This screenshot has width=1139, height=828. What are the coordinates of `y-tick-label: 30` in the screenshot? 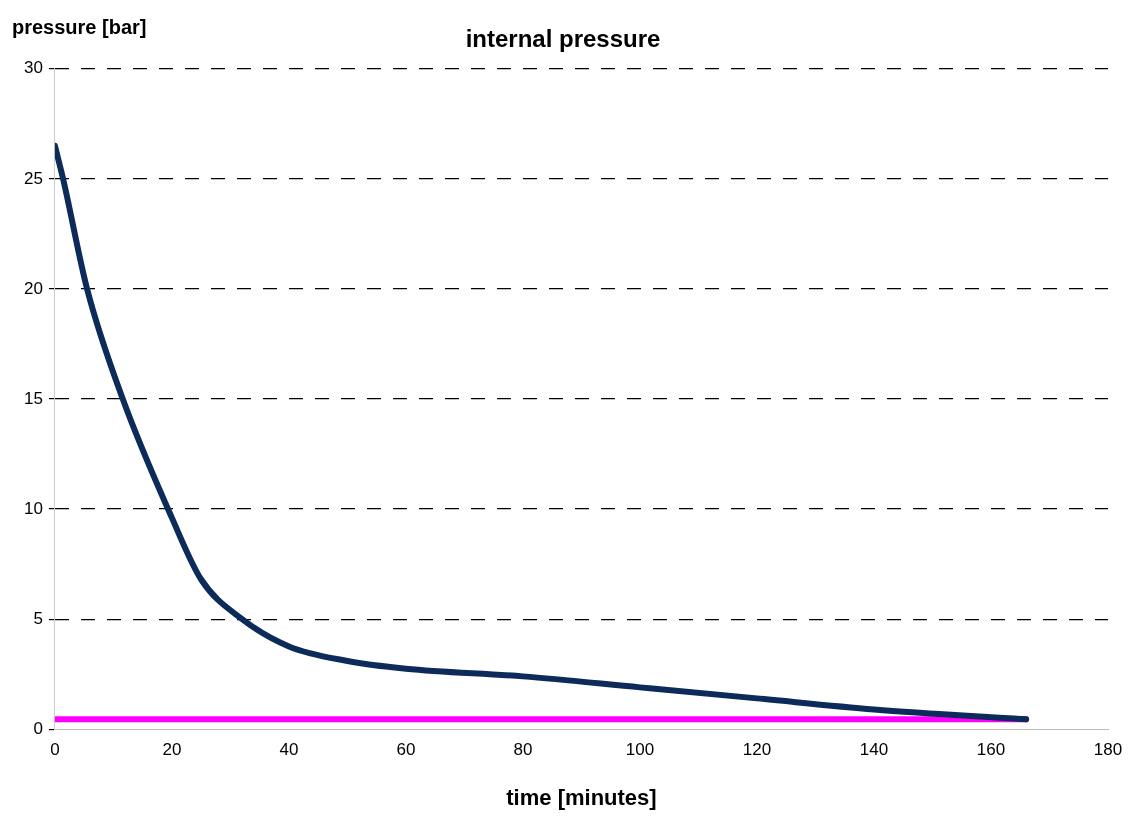 It's located at (33, 68).